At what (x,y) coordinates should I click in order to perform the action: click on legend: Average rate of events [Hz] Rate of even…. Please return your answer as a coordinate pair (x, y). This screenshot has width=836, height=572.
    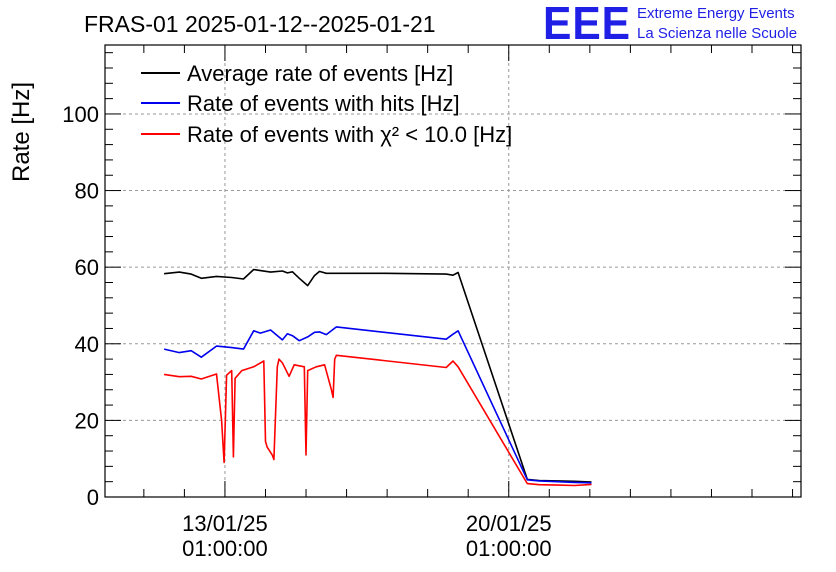
    Looking at the image, I should click on (326, 104).